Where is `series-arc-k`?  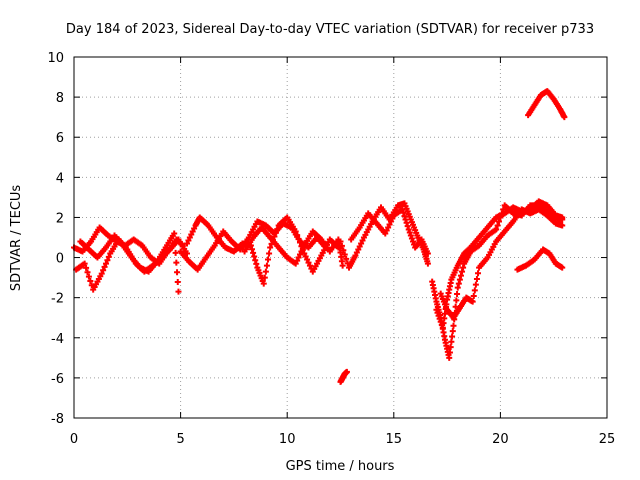
series-arc-k is located at coordinates (501, 263).